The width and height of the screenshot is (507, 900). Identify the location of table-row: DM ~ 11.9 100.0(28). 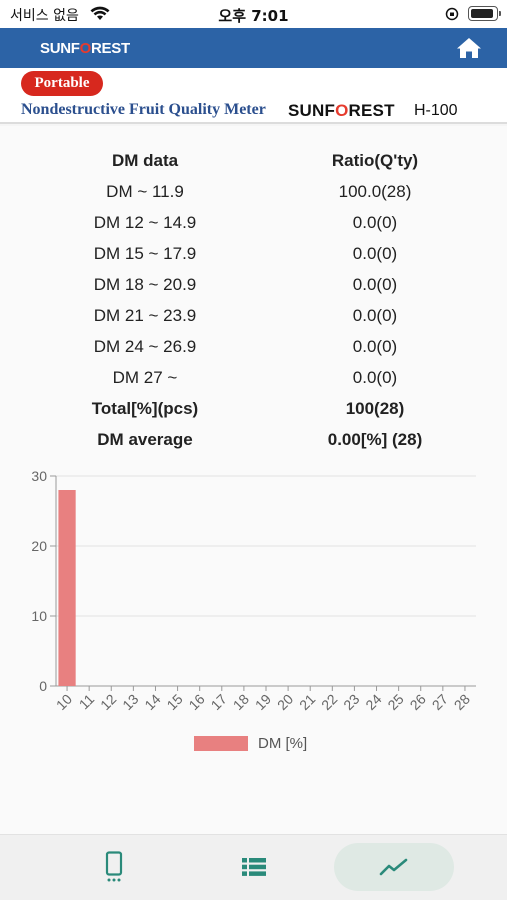
(253, 192).